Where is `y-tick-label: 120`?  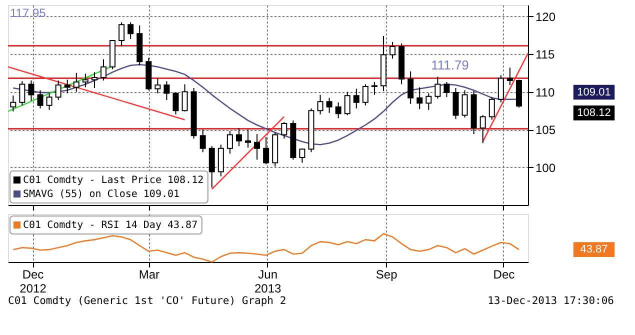
y-tick-label: 120 is located at coordinates (546, 17).